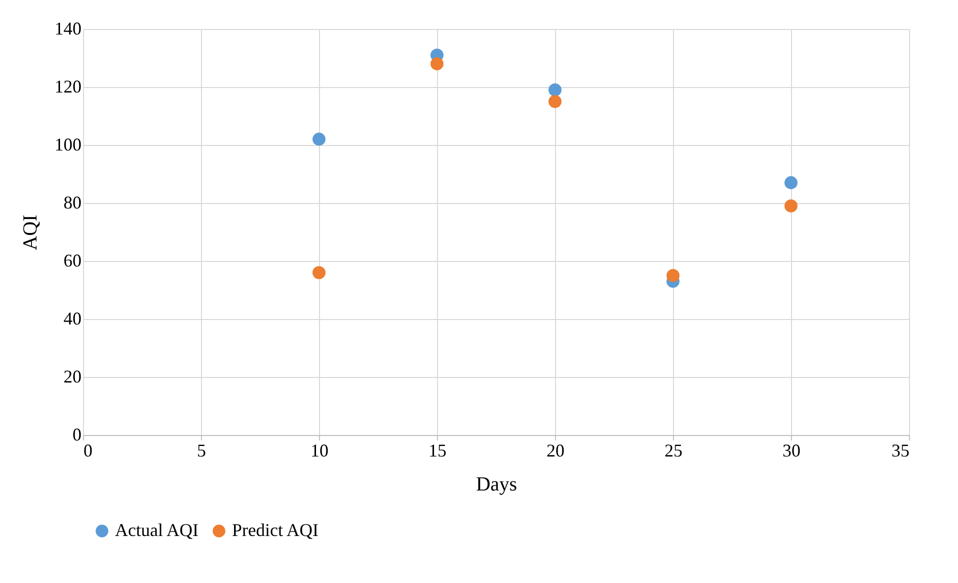 This screenshot has width=958, height=583. I want to click on y-axis-title: AQI, so click(31, 232).